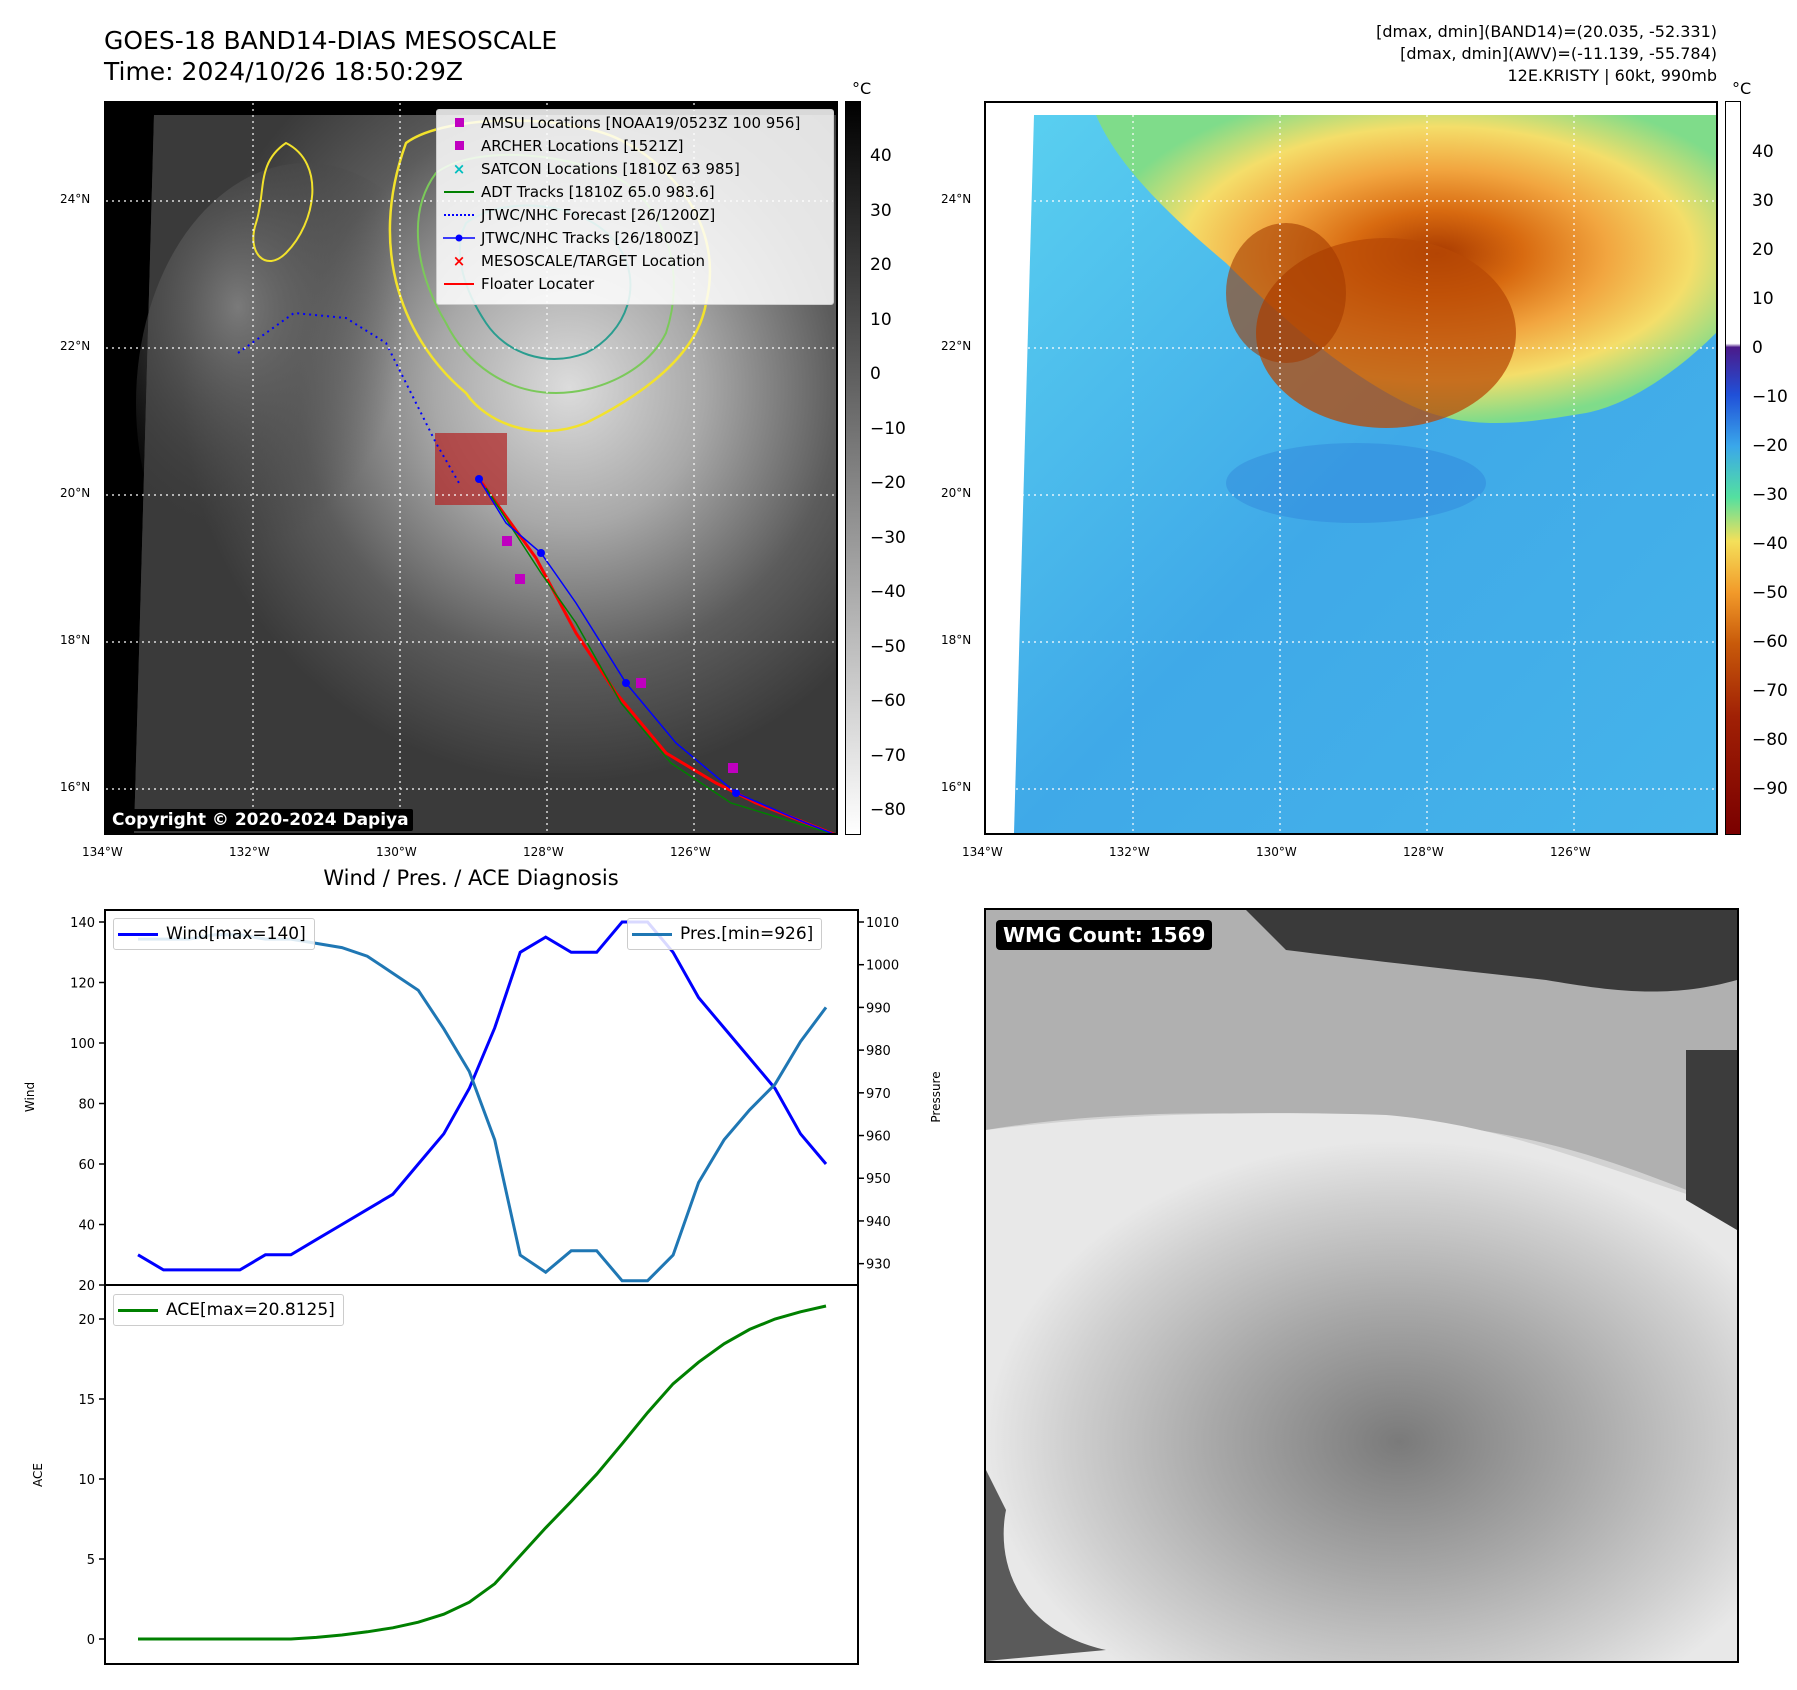  I want to click on axis-tick-label: 960, so click(878, 1137).